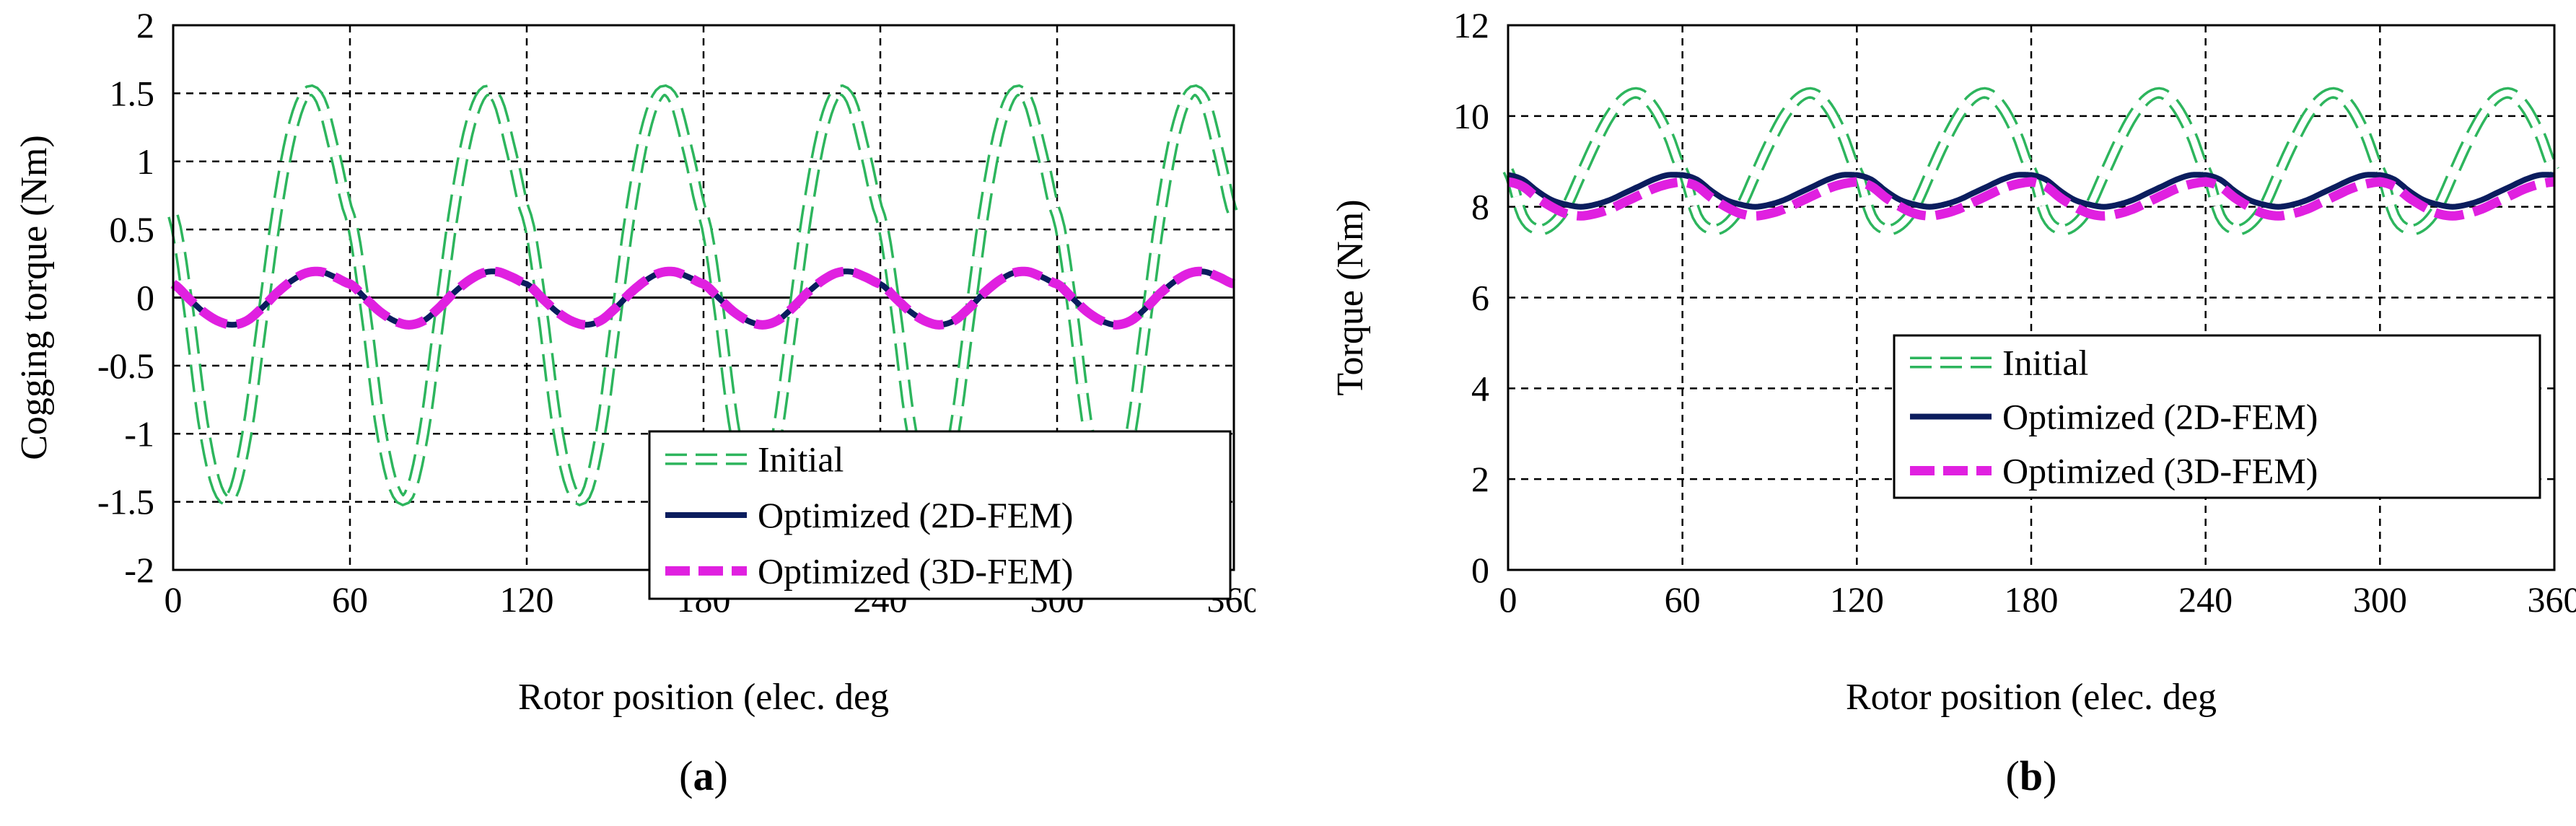 Image resolution: width=2576 pixels, height=826 pixels. Describe the element at coordinates (132, 93) in the screenshot. I see `y-tick-label: 1.5` at that location.